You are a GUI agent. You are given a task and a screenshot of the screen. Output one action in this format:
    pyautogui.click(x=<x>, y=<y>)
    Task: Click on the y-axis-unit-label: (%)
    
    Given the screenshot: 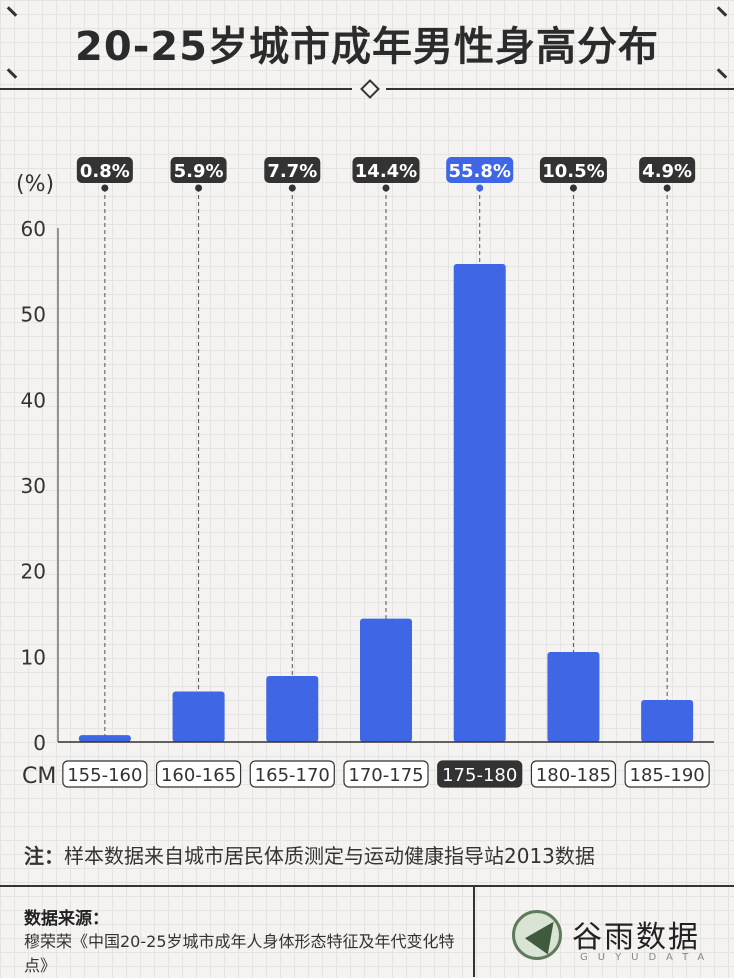 What is the action you would take?
    pyautogui.click(x=35, y=184)
    